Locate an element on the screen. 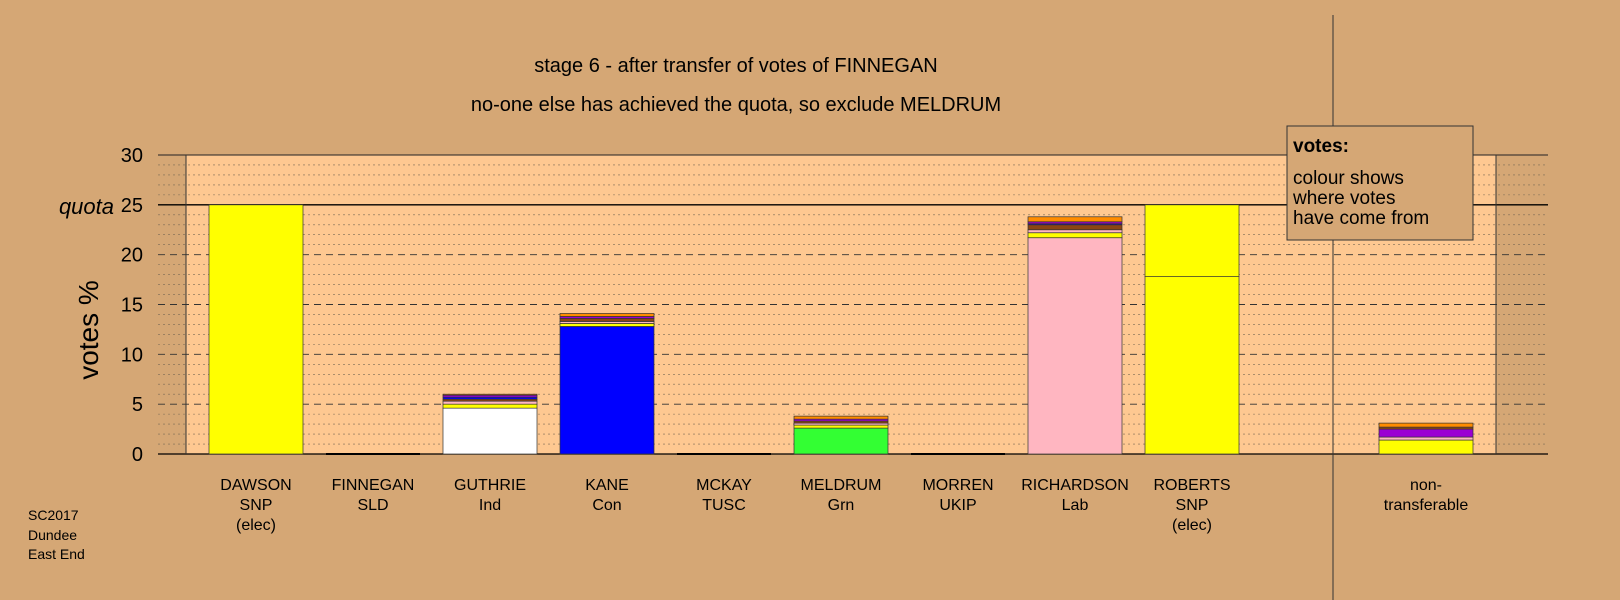 This screenshot has height=600, width=1620. y-tick-label: 25 is located at coordinates (132, 206).